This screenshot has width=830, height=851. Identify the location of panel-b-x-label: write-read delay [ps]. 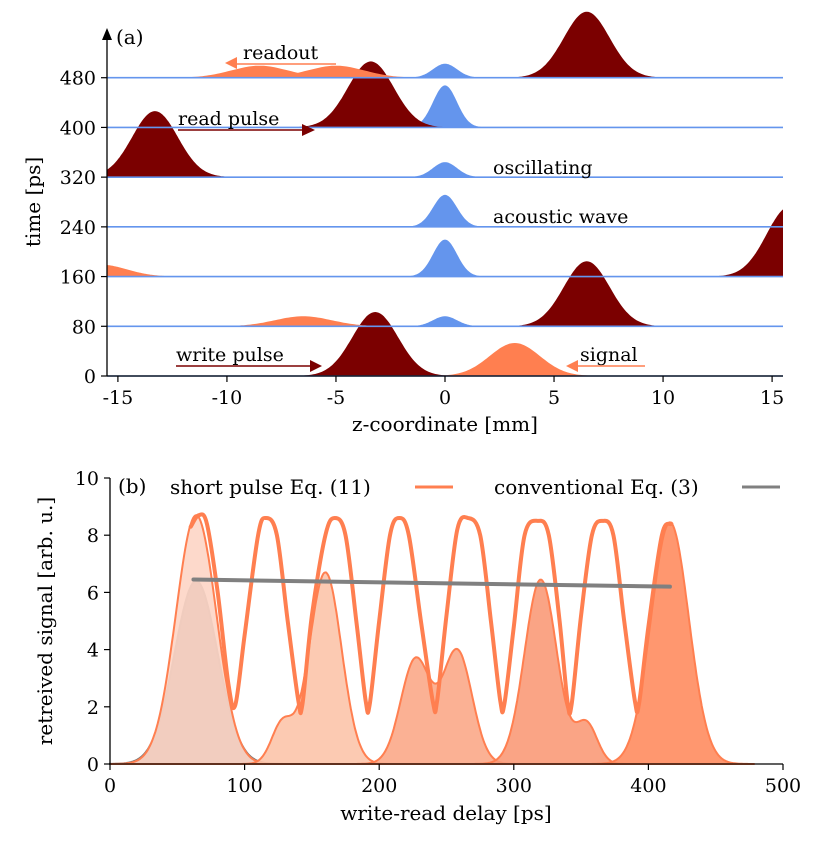
(445, 813).